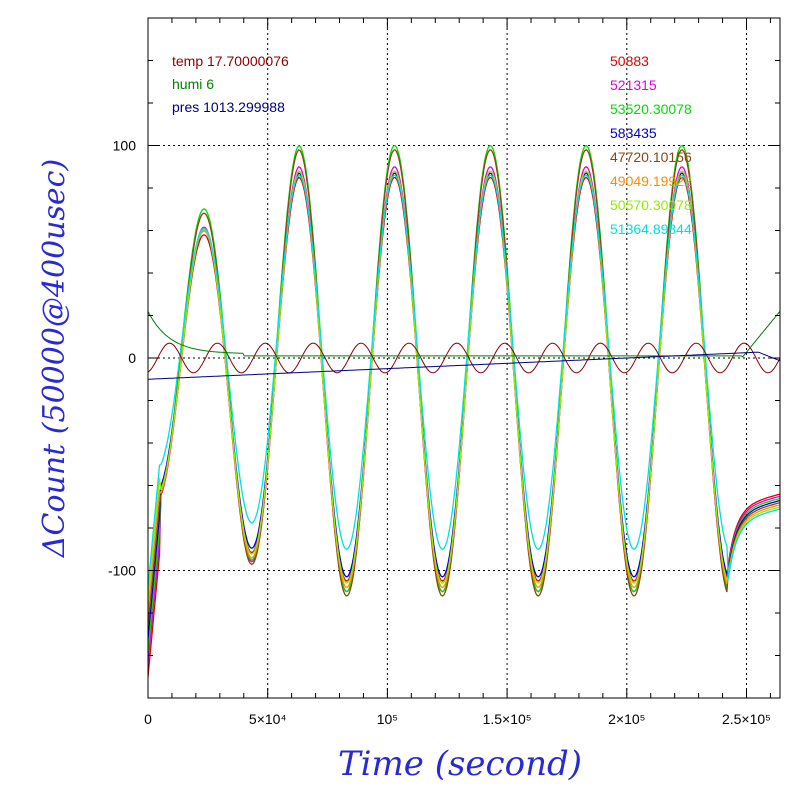 The height and width of the screenshot is (797, 797). I want to click on series-legend-entry: 47720.10156, so click(651, 157).